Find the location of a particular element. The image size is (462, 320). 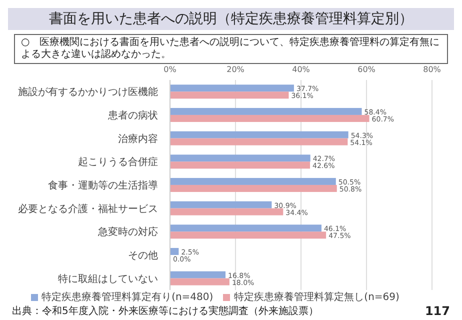

x-tick-label: 80% is located at coordinates (432, 69).